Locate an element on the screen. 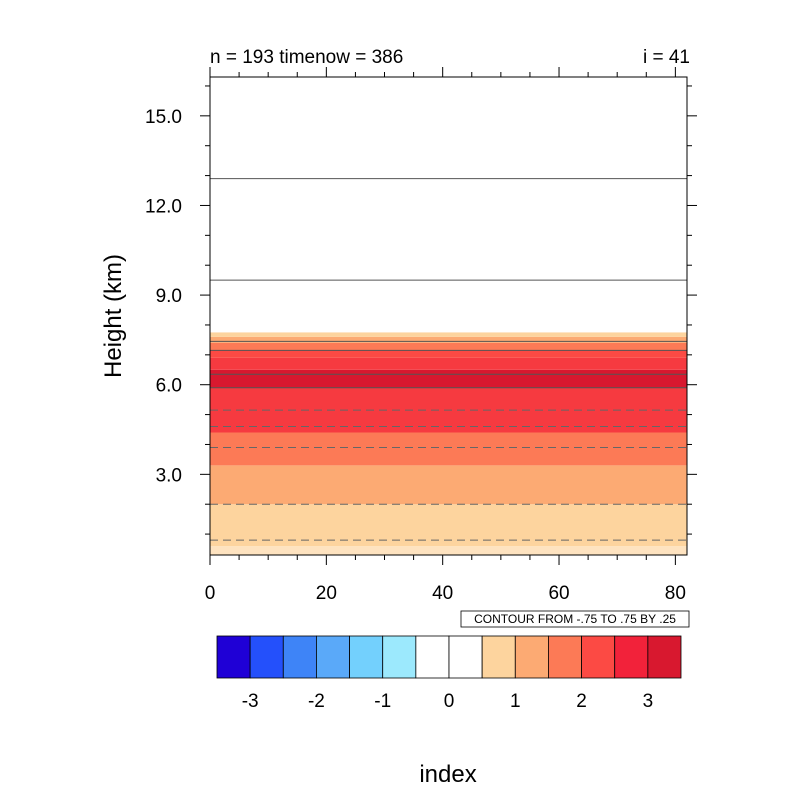 The image size is (800, 800). contour-info-box is located at coordinates (575, 619).